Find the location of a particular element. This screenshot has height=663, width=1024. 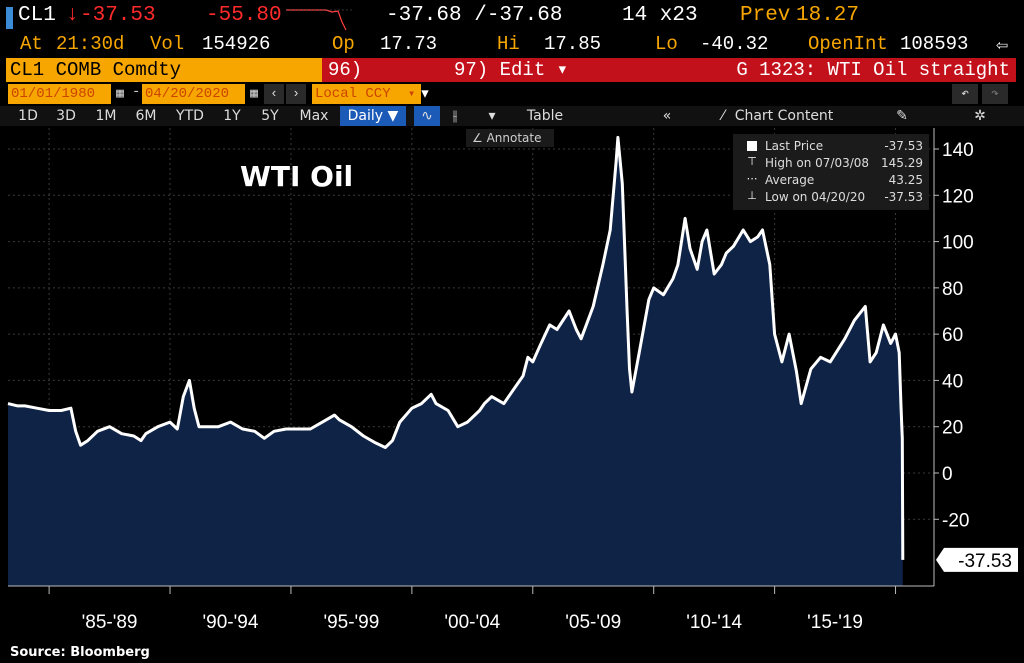

timeframe-button: 1M is located at coordinates (106, 116).